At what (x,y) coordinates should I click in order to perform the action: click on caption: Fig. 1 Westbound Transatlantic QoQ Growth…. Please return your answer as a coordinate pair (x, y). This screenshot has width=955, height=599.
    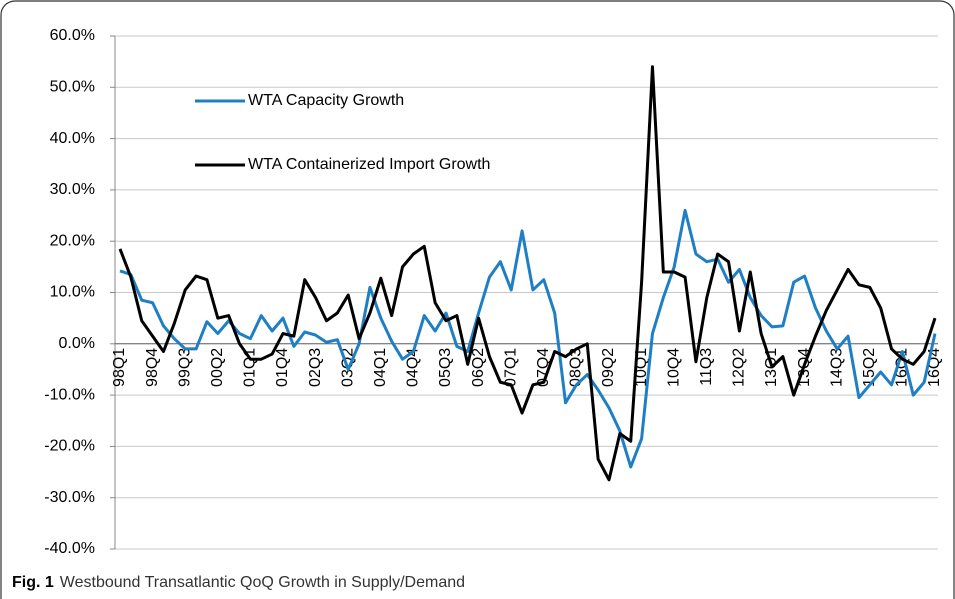
    Looking at the image, I should click on (238, 582).